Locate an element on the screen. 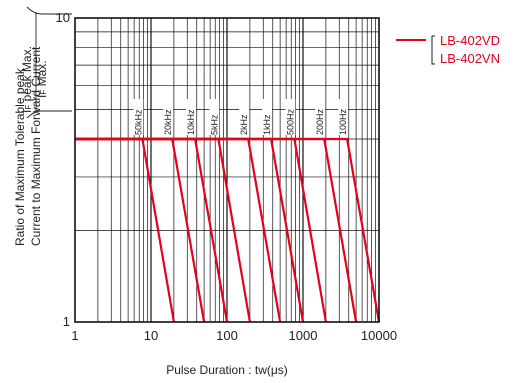  freq-label: 100Hz is located at coordinates (343, 121).